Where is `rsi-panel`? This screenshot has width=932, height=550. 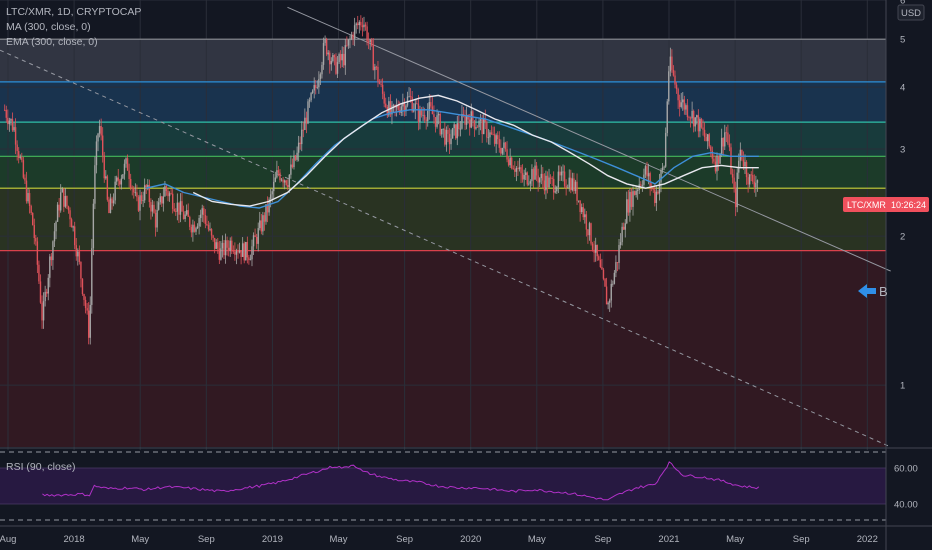
rsi-panel is located at coordinates (466, 484).